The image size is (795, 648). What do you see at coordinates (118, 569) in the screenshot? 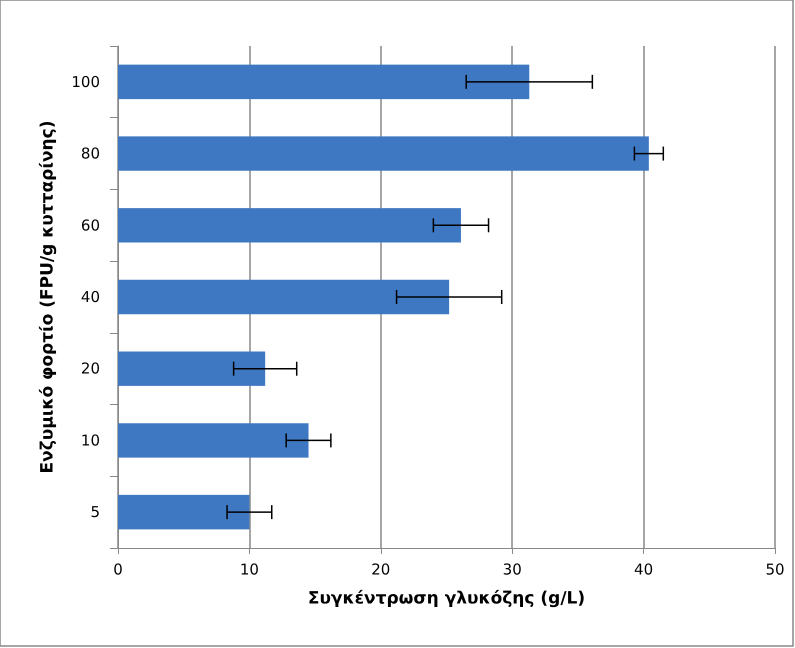
I see `x-tick-label: 0` at bounding box center [118, 569].